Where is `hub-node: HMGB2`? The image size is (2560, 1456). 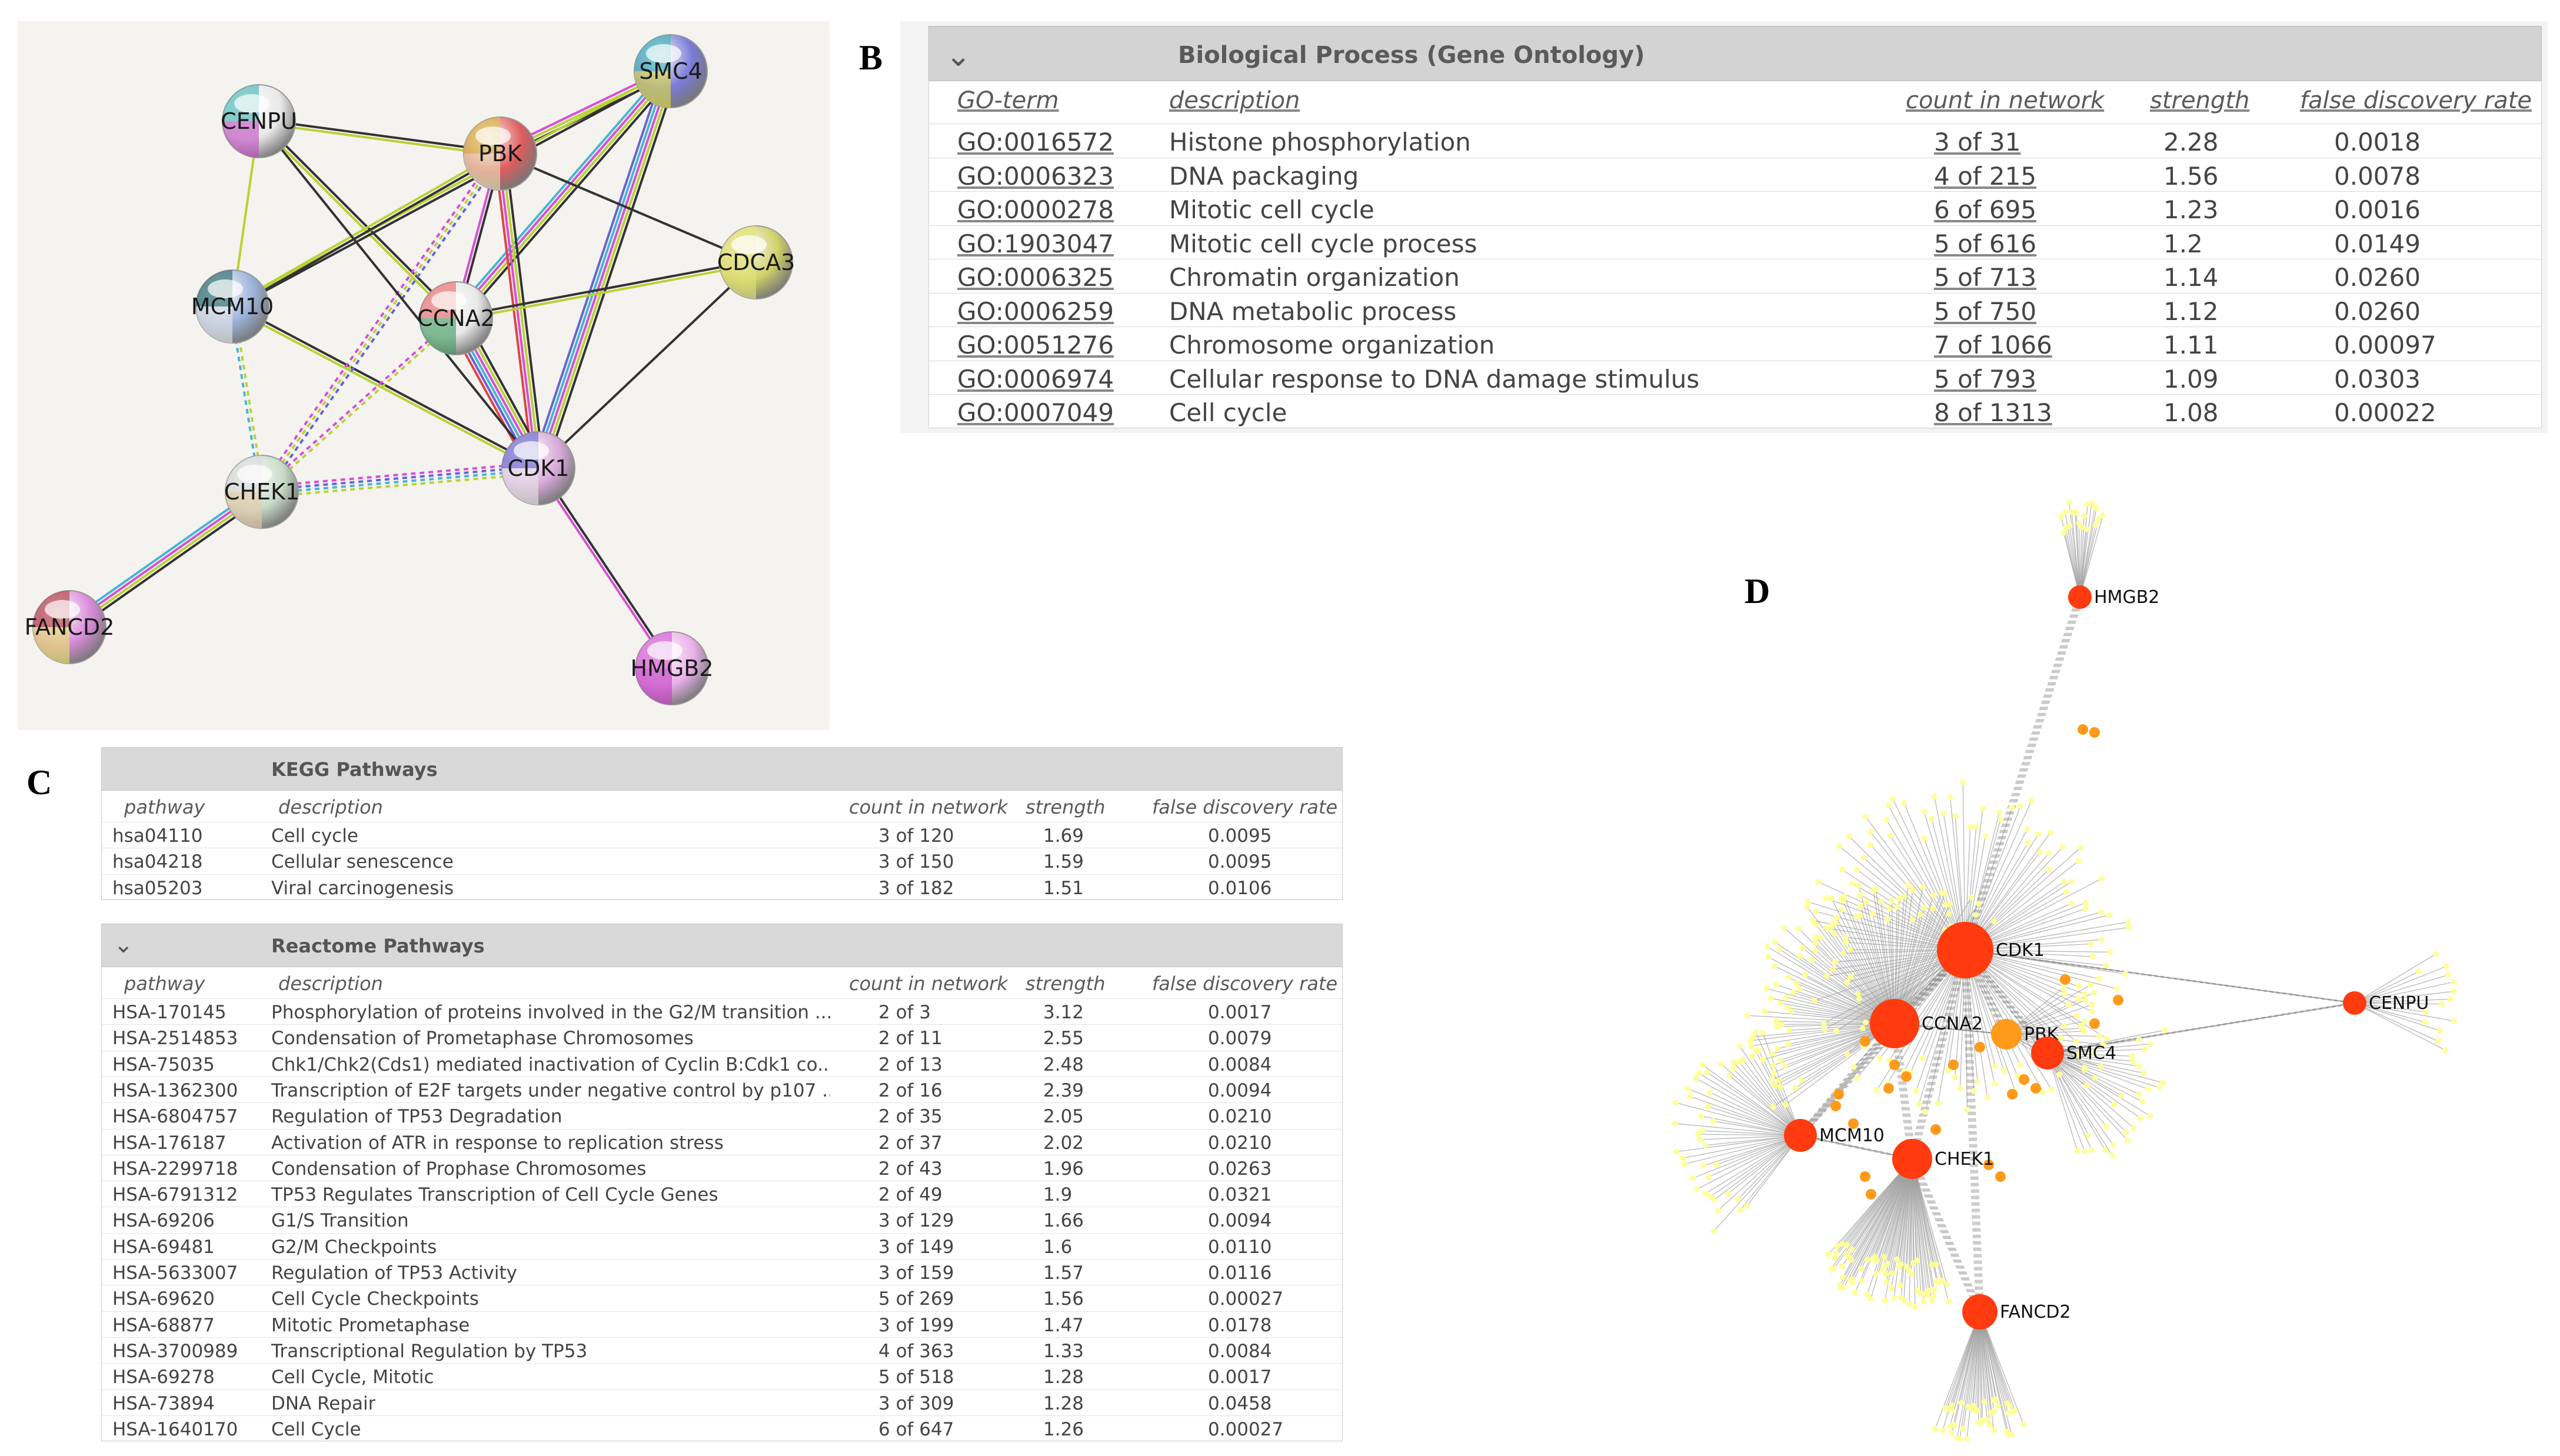 hub-node: HMGB2 is located at coordinates (2113, 597).